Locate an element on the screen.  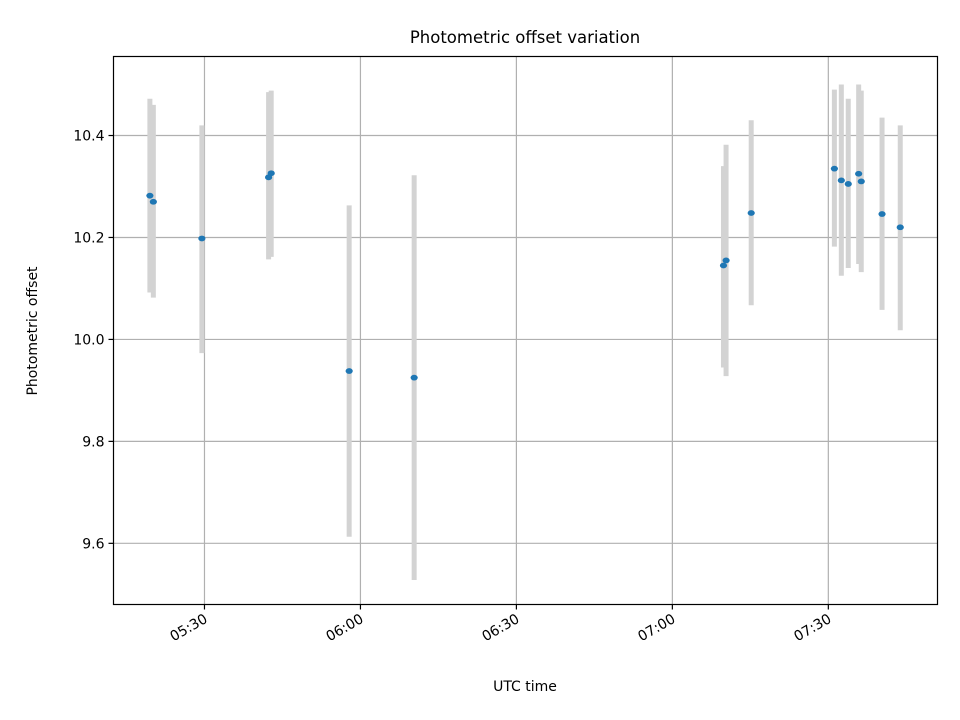
y-tick-label: 9.6 is located at coordinates (93, 544).